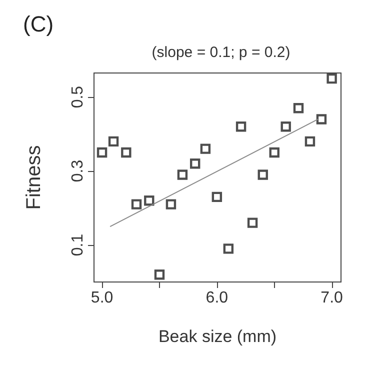 This screenshot has height=377, width=377. I want to click on y-tick-label: 0.3, so click(78, 171).